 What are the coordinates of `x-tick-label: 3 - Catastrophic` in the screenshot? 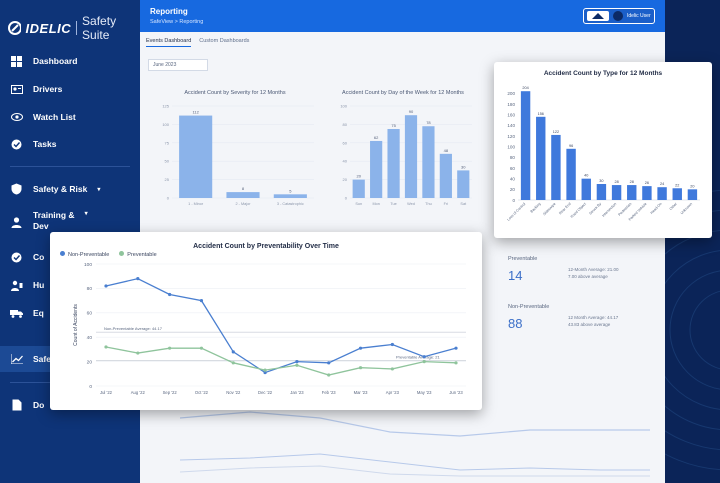 It's located at (290, 204).